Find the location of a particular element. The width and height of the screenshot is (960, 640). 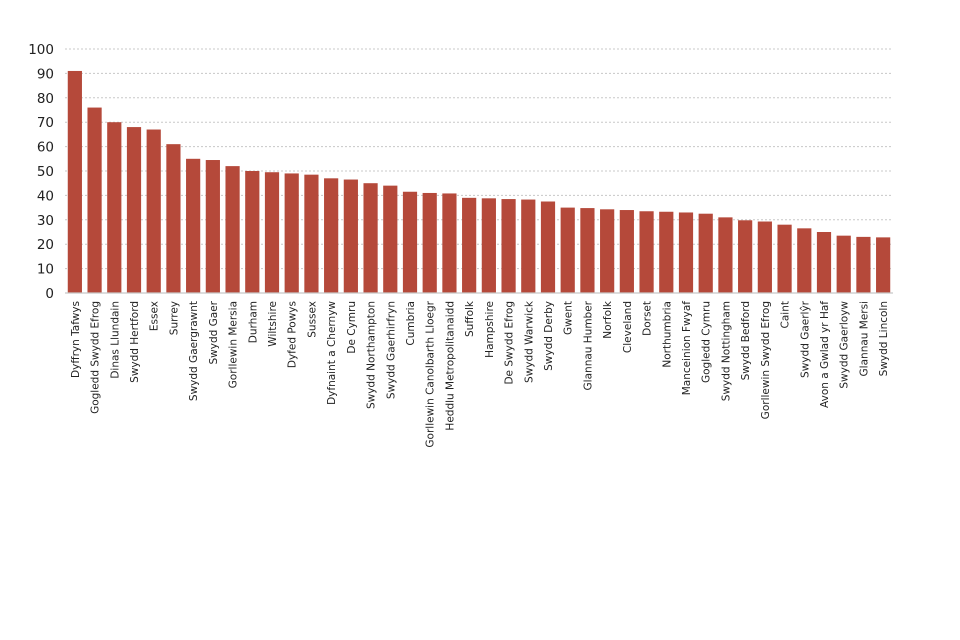

x-tick-label: Norfolk is located at coordinates (608, 319).